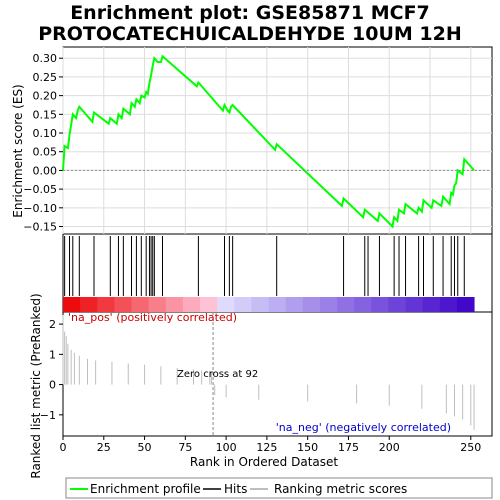  Describe the element at coordinates (307, 447) in the screenshot. I see `rank-x-tick-label: 150` at that location.